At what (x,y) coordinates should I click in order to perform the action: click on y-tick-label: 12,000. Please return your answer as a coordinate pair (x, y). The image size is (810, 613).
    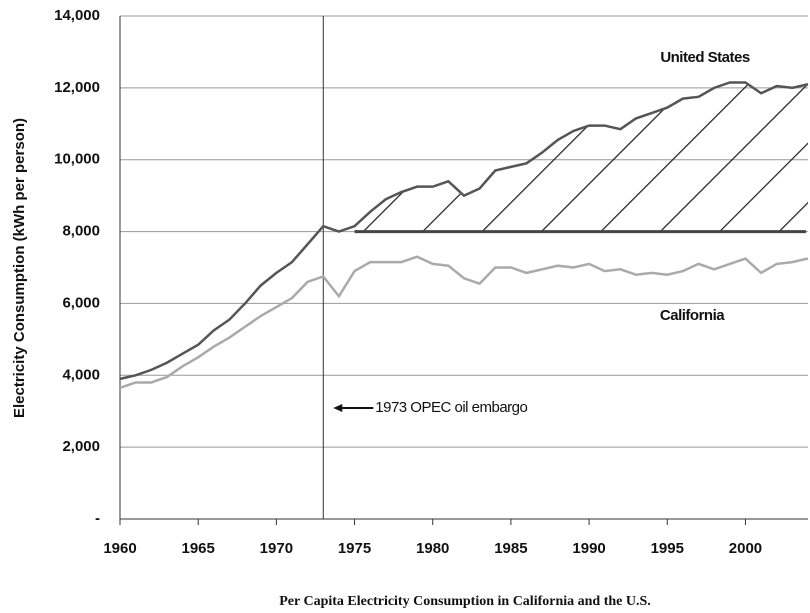
    Looking at the image, I should click on (77, 87).